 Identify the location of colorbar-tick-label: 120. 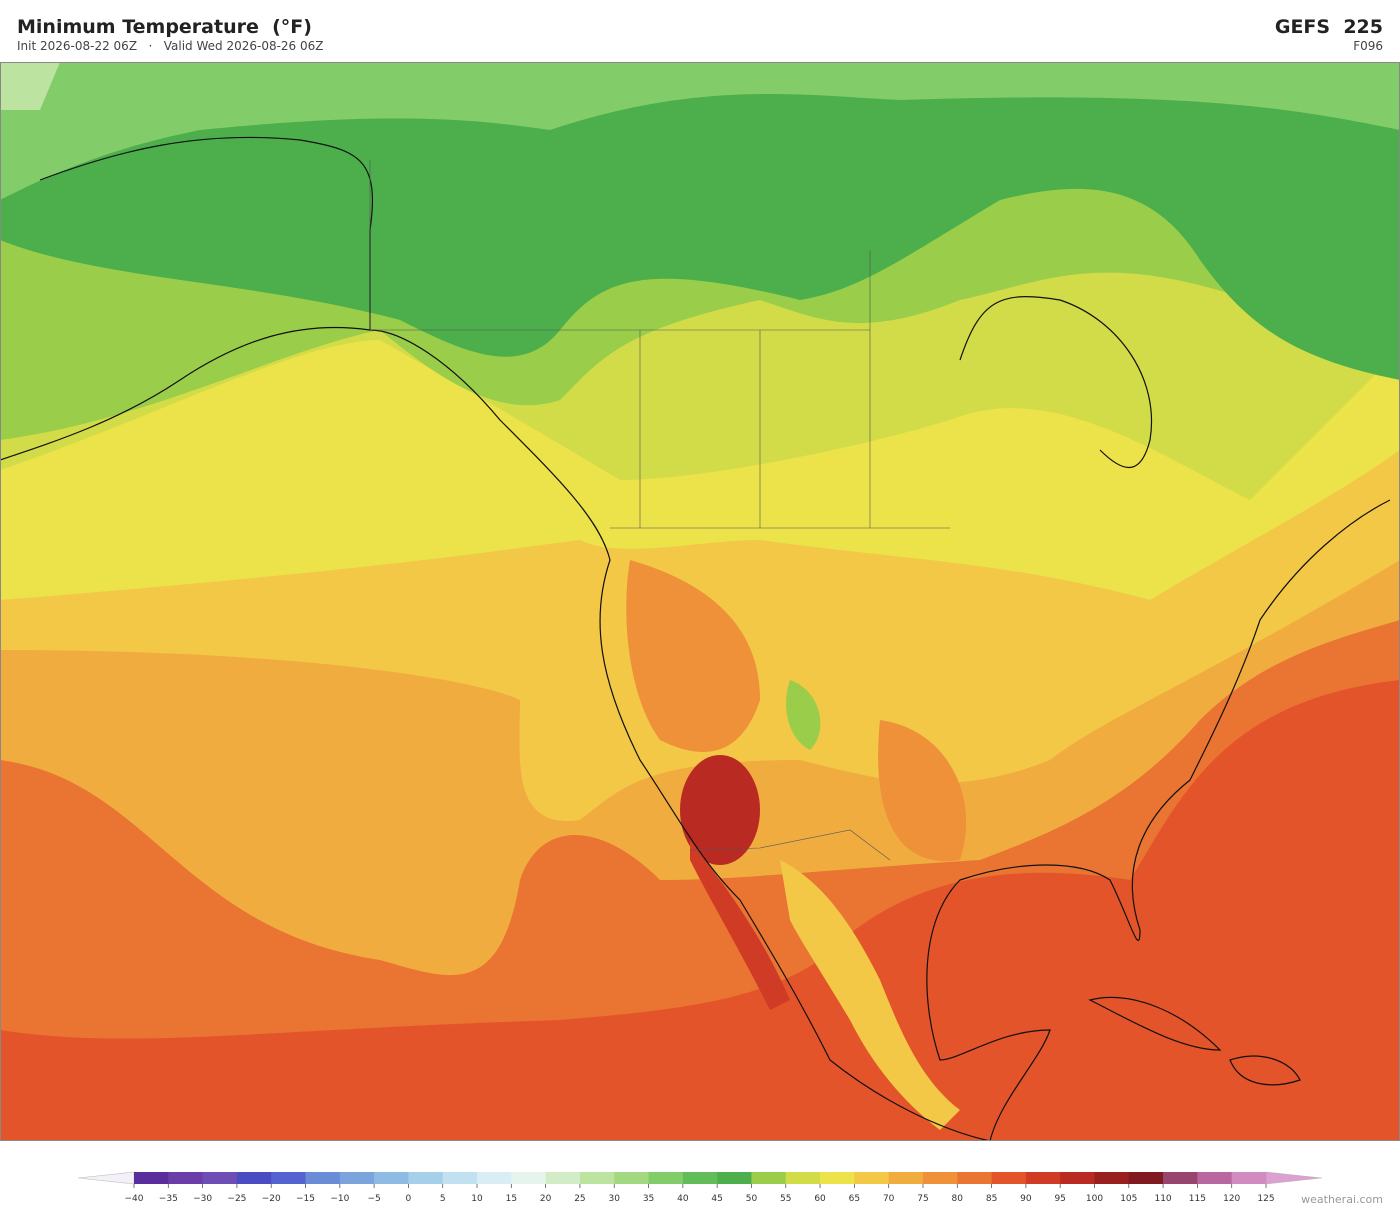
(1231, 1199).